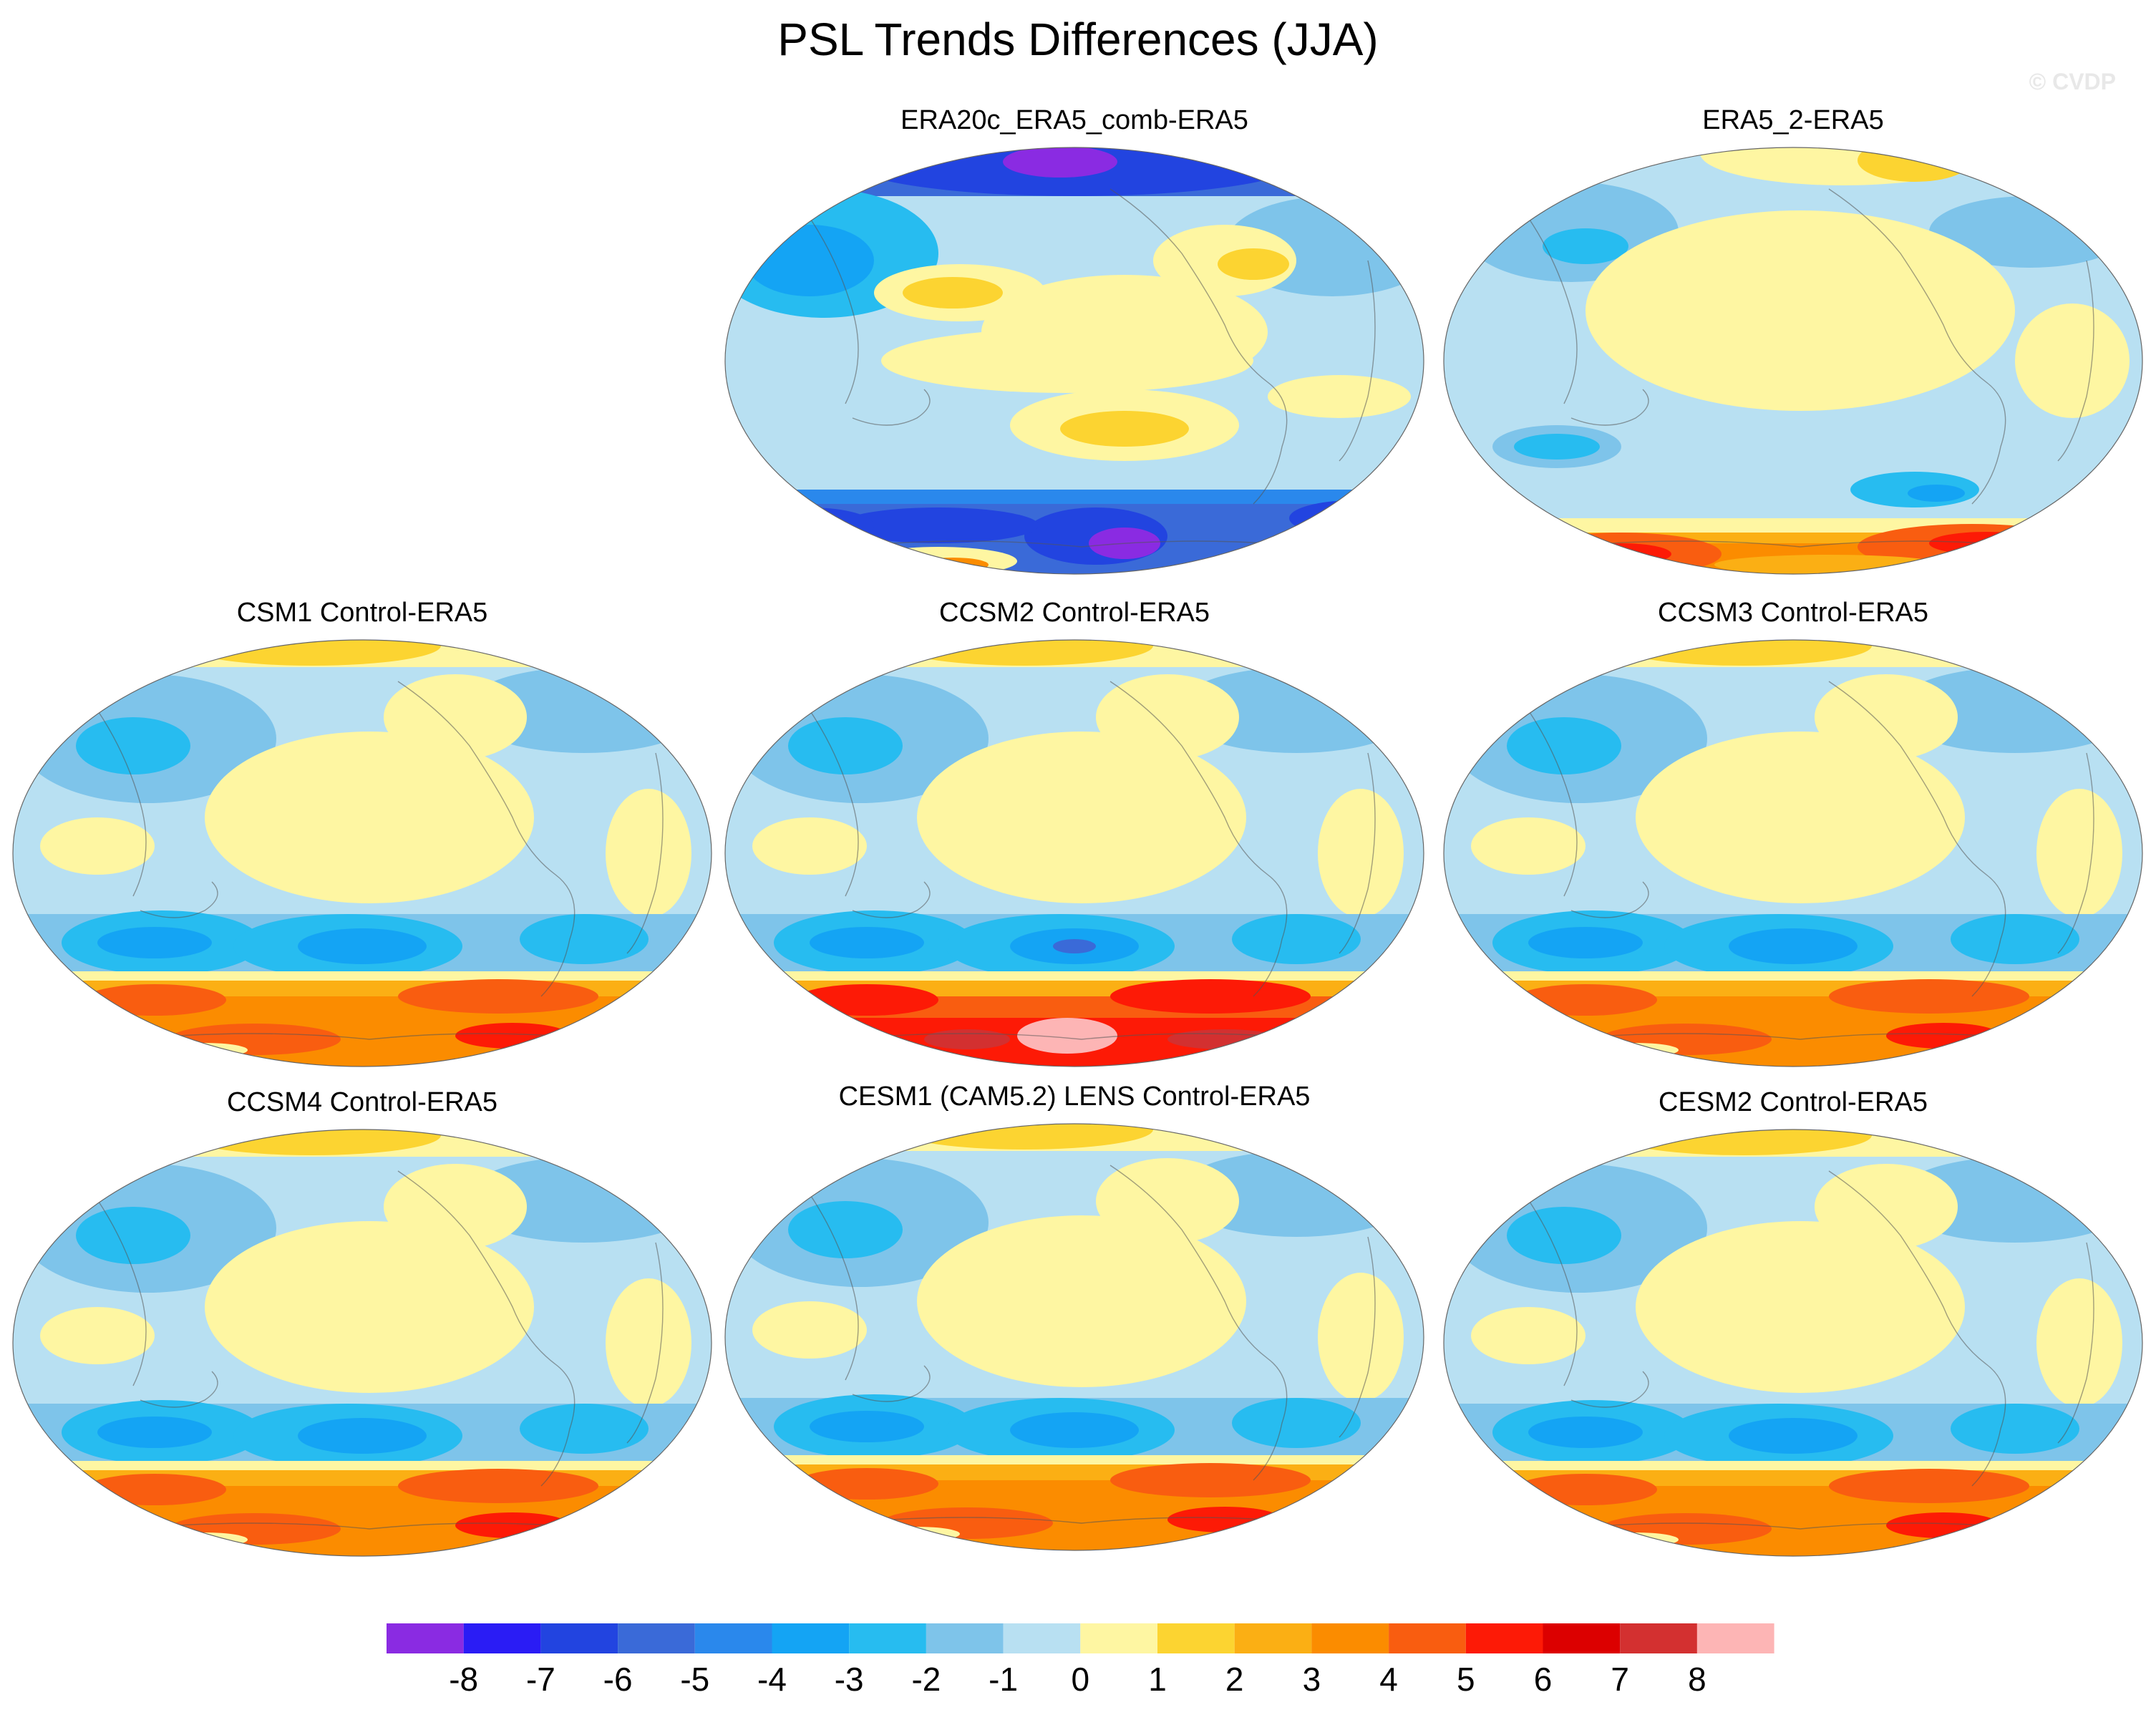 The image size is (2156, 1715). Describe the element at coordinates (362, 1102) in the screenshot. I see `panel-title: CCSM4 Control-ERA5` at that location.